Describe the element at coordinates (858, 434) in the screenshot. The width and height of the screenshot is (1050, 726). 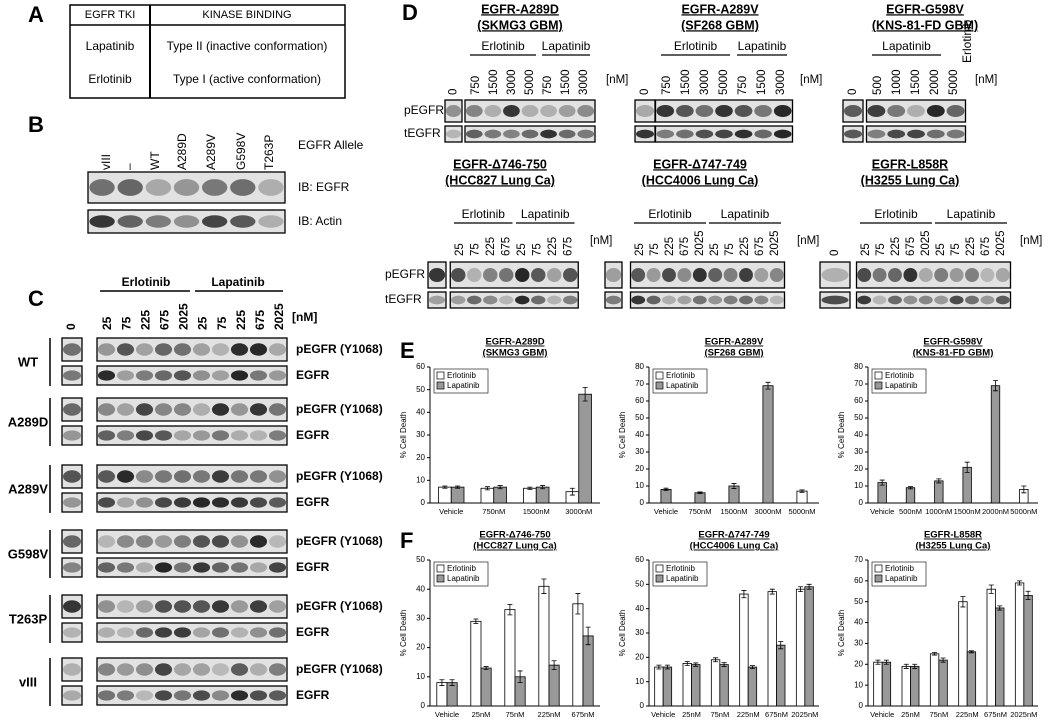
I see `y-tick-label: 40` at that location.